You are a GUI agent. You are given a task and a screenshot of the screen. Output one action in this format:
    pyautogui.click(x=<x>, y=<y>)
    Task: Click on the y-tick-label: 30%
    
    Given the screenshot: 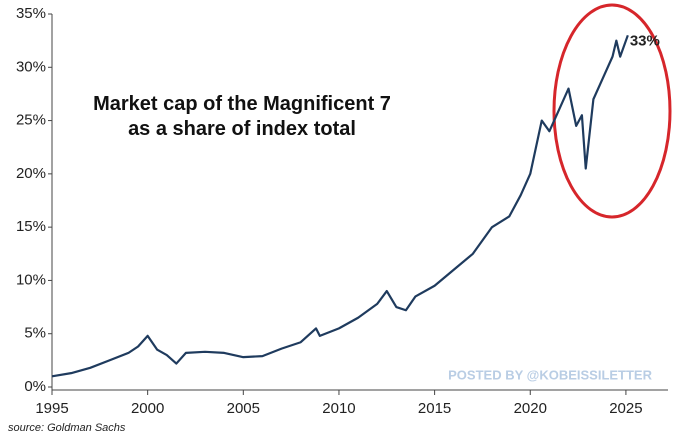 What is the action you would take?
    pyautogui.click(x=31, y=66)
    